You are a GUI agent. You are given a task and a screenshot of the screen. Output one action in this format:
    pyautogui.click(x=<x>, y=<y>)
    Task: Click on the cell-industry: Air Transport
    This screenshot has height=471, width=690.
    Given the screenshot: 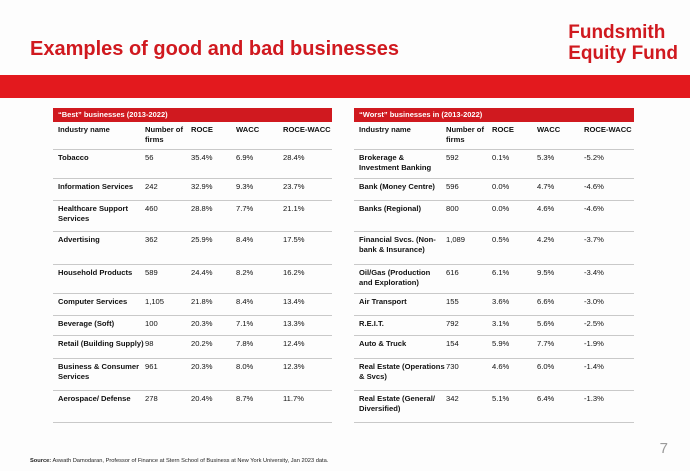 What is the action you would take?
    pyautogui.click(x=383, y=301)
    